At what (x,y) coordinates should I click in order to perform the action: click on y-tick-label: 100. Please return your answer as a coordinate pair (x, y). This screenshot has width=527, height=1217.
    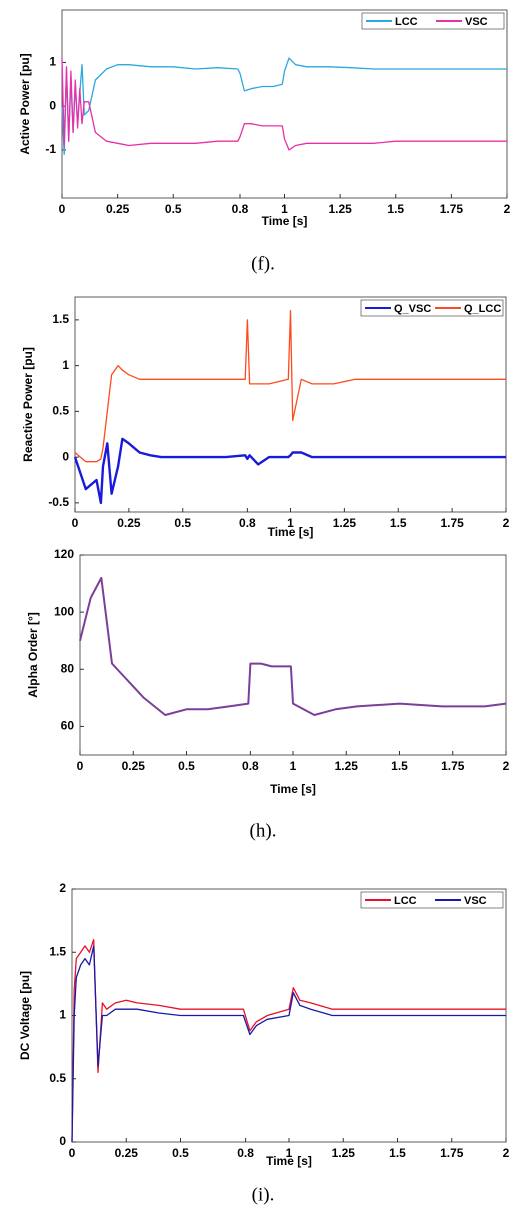
    Looking at the image, I should click on (64, 611).